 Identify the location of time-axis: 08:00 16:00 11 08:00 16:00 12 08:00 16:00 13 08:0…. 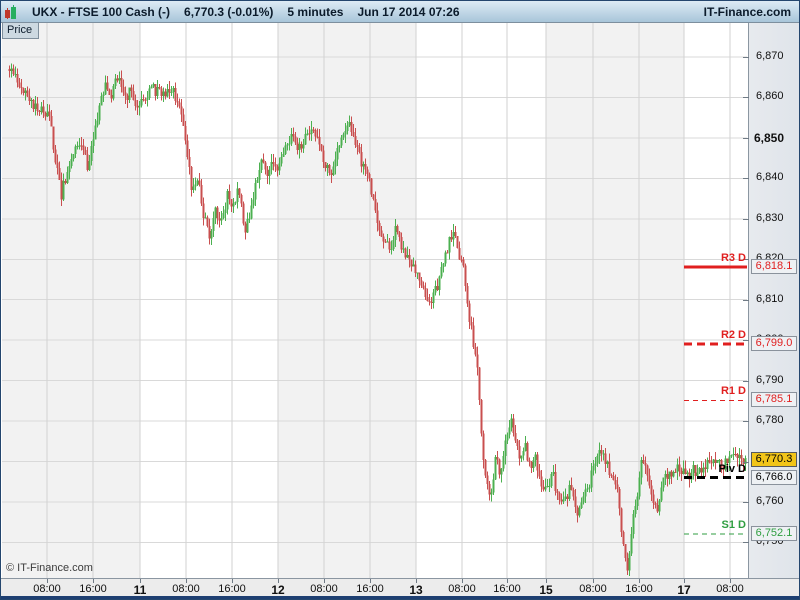
(400, 588).